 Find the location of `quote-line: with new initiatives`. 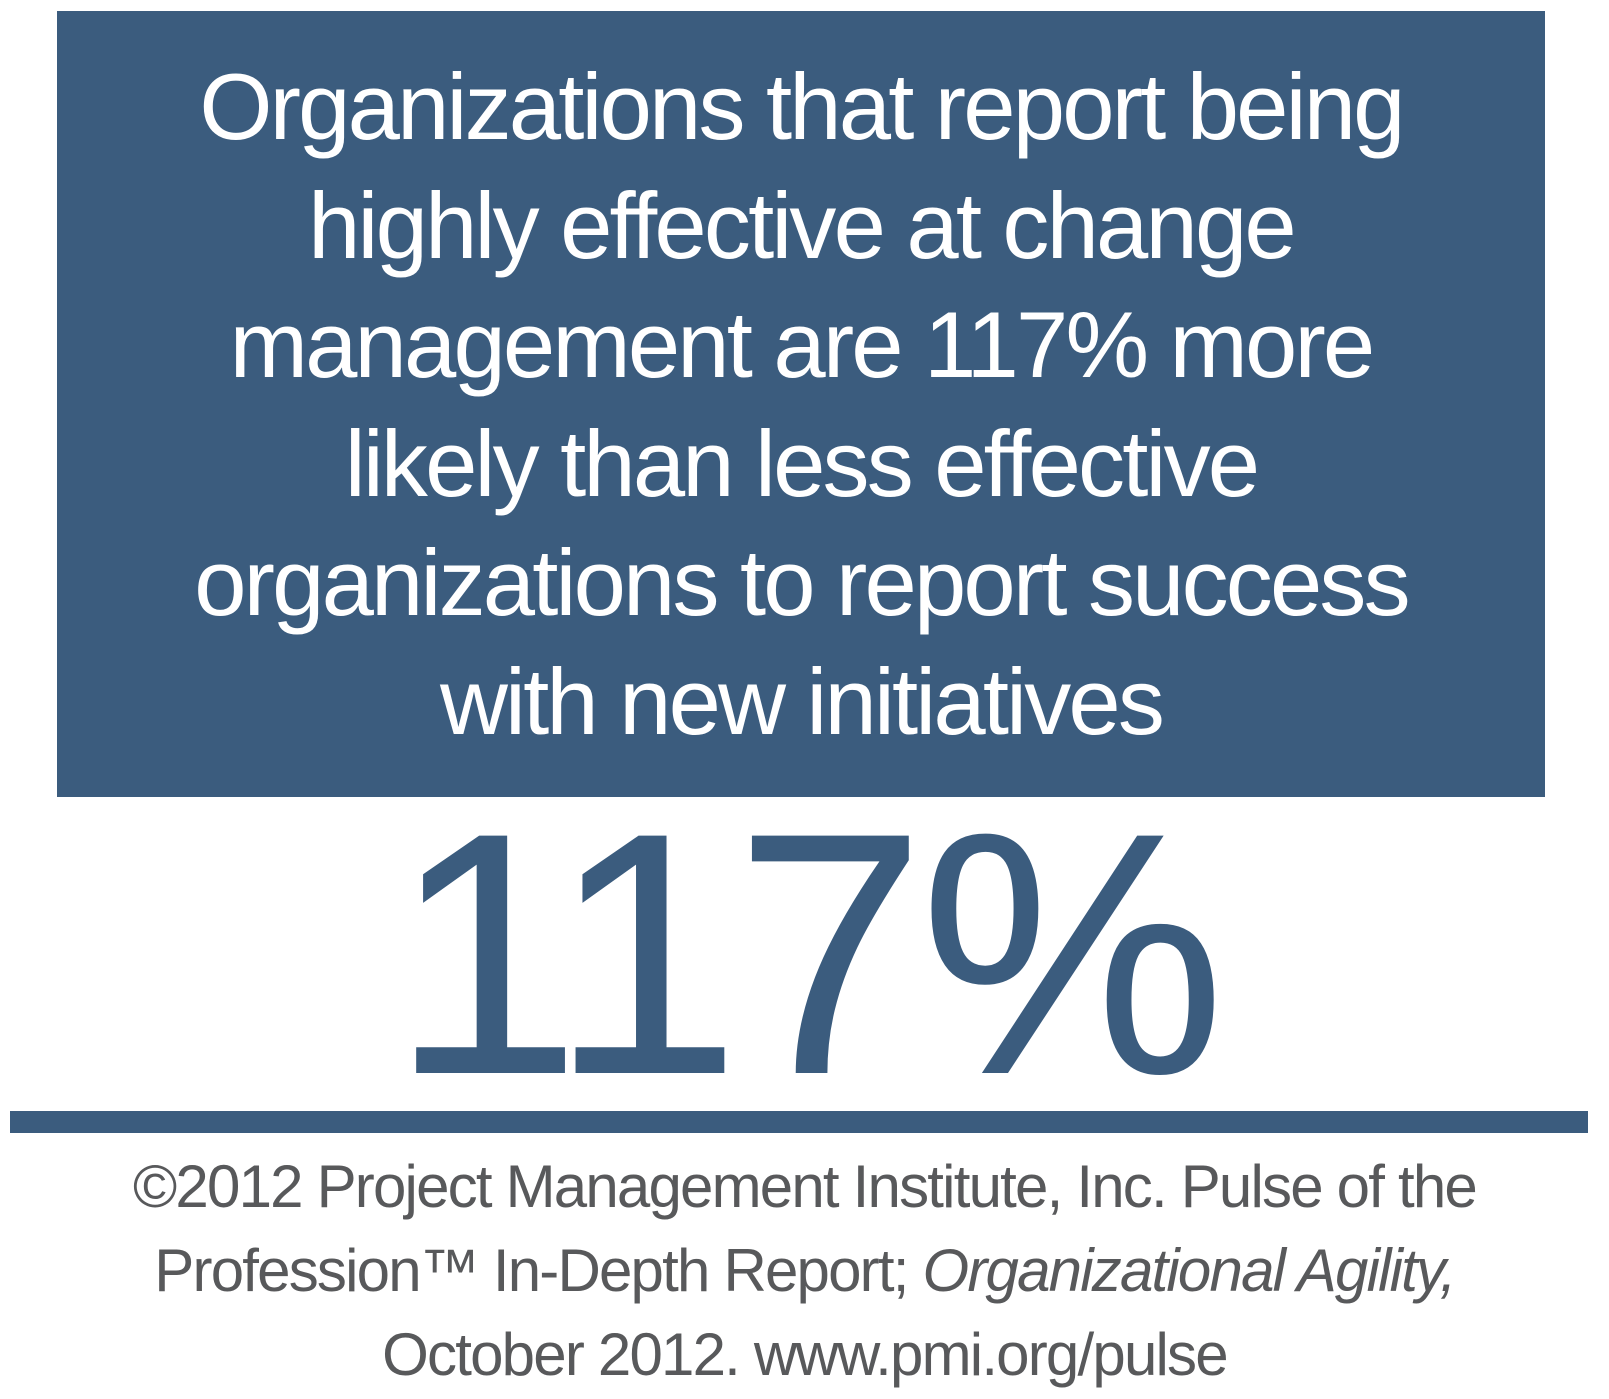

quote-line: with new initiatives is located at coordinates (802, 701).